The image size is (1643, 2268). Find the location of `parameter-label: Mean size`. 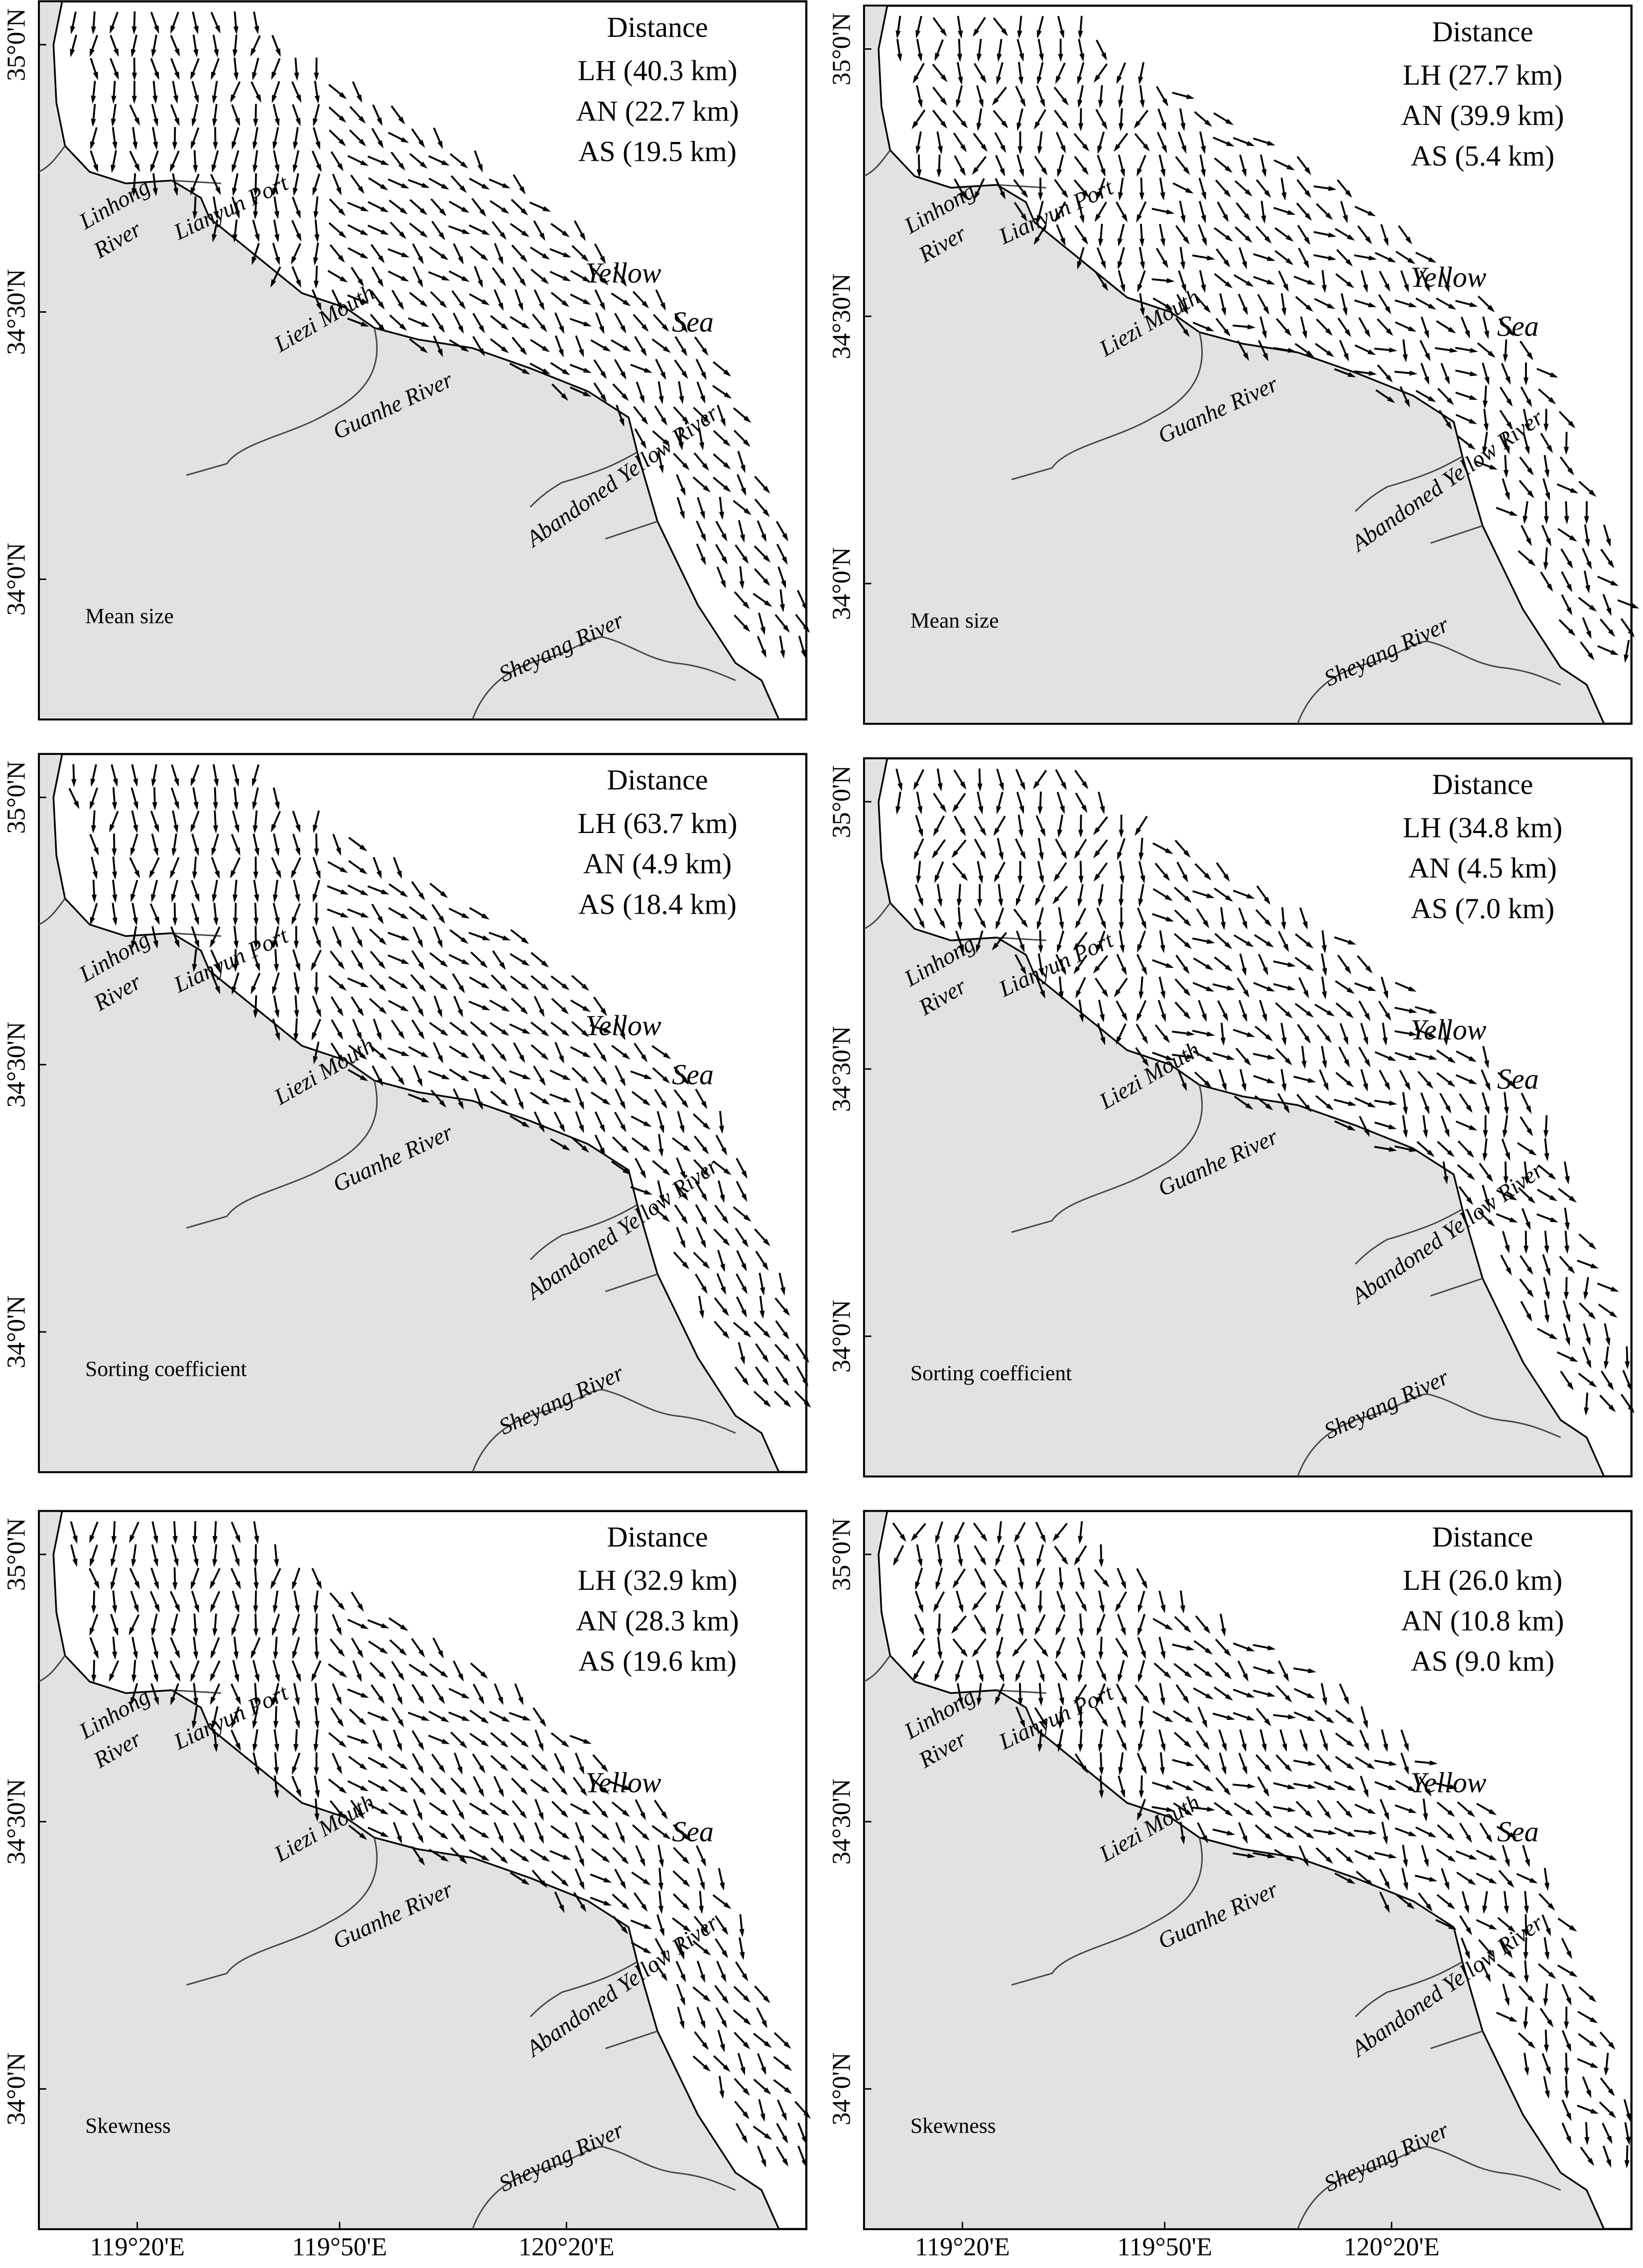

parameter-label: Mean size is located at coordinates (129, 616).